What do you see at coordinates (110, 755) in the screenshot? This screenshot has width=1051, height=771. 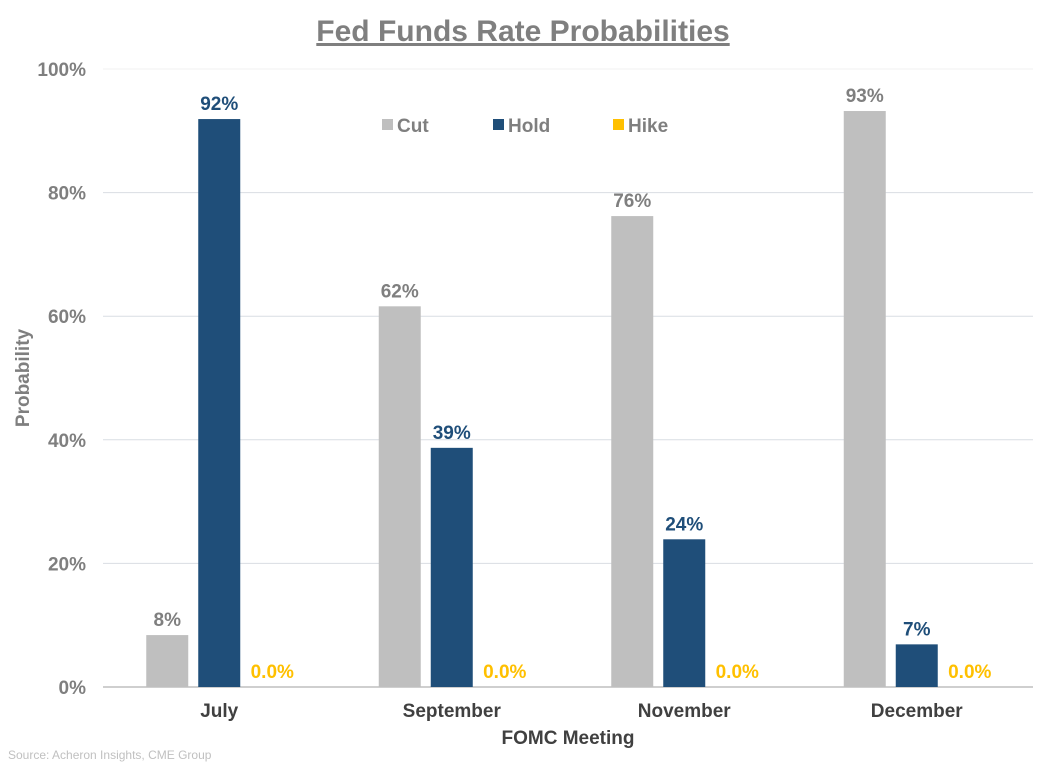 I see `source-note: Source: Acheron Insights, CME Group` at bounding box center [110, 755].